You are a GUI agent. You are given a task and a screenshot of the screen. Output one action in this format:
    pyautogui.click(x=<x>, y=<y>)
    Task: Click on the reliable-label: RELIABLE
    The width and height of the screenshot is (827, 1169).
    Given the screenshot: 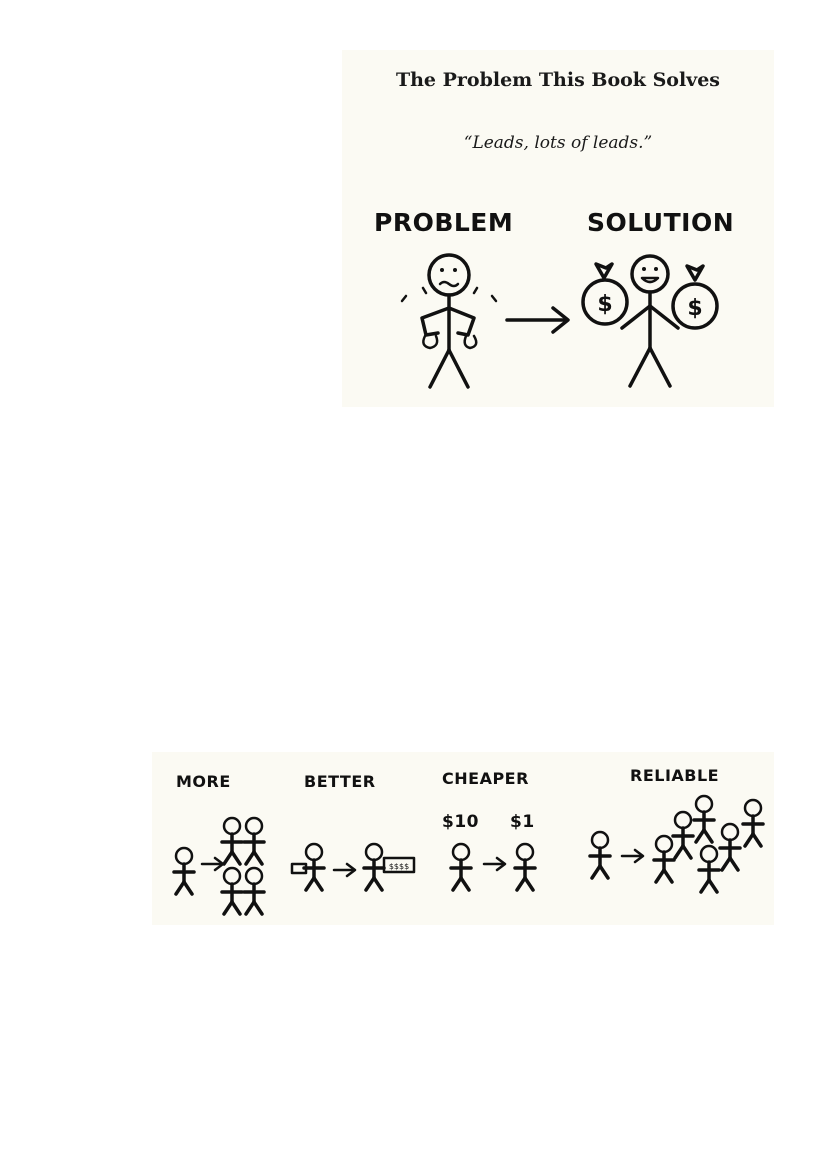 What is the action you would take?
    pyautogui.click(x=675, y=775)
    